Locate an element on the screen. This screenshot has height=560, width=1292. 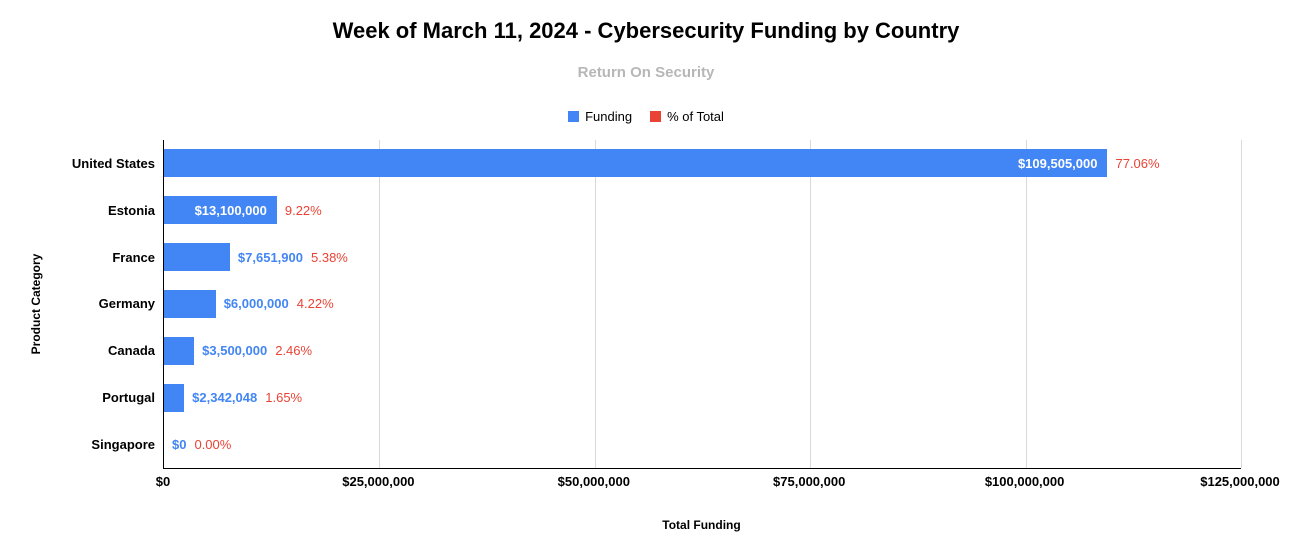
x-tick-label: $50,000,000 is located at coordinates (593, 481).